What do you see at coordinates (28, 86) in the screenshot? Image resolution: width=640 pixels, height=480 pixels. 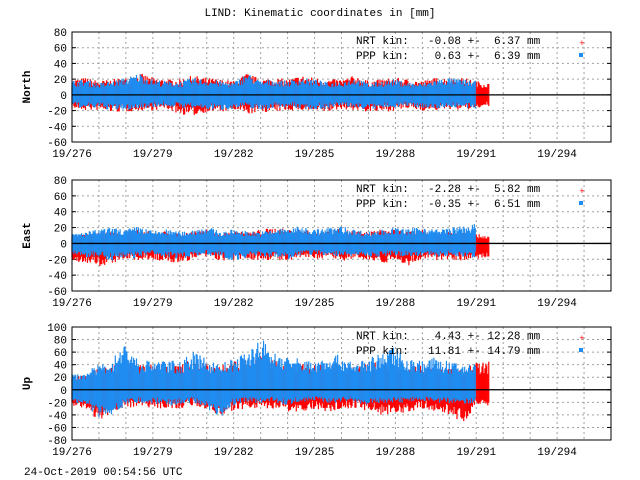 I see `y-axis-label: North` at bounding box center [28, 86].